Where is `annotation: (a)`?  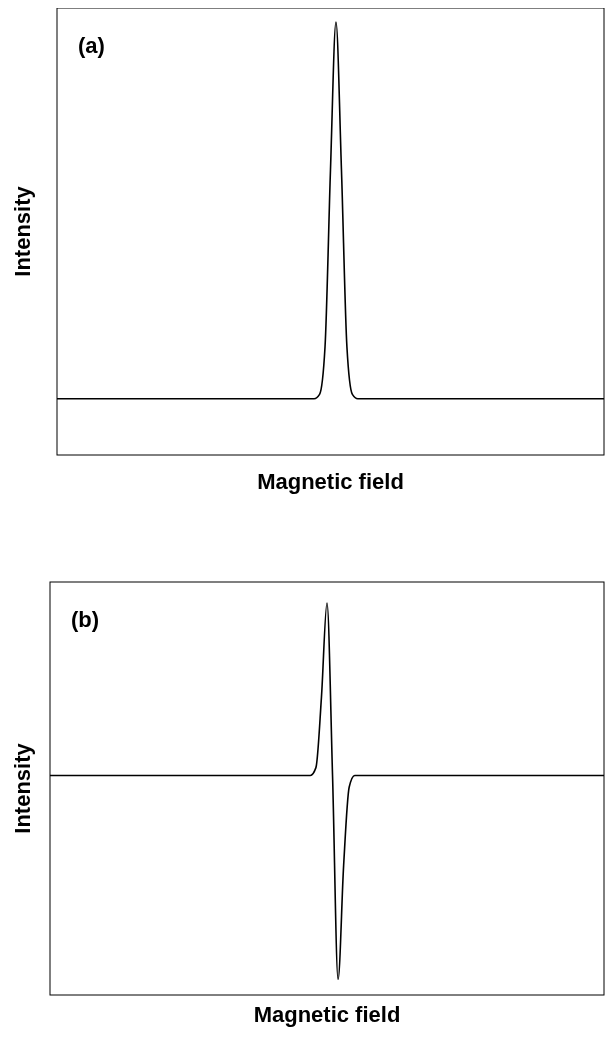 annotation: (a) is located at coordinates (91, 45).